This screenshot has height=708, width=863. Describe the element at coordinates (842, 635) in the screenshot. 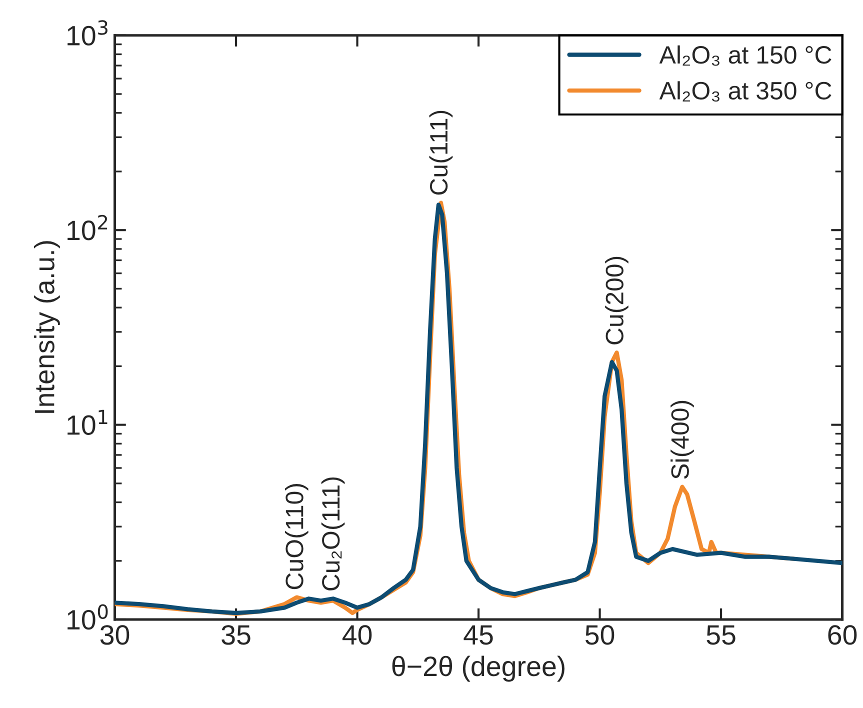

I see `x-tick-label: 60` at that location.